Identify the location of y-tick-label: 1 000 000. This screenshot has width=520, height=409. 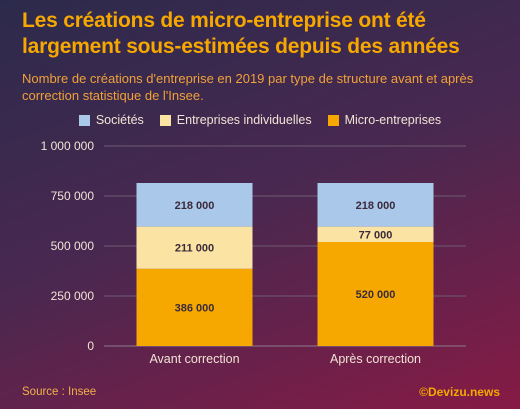
(68, 146).